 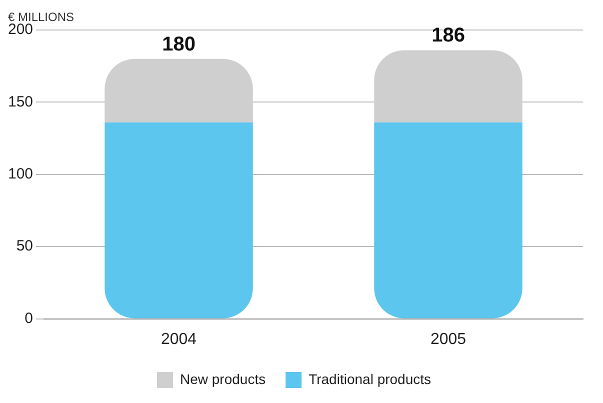 I want to click on y-tick-label: 0, so click(x=29, y=318).